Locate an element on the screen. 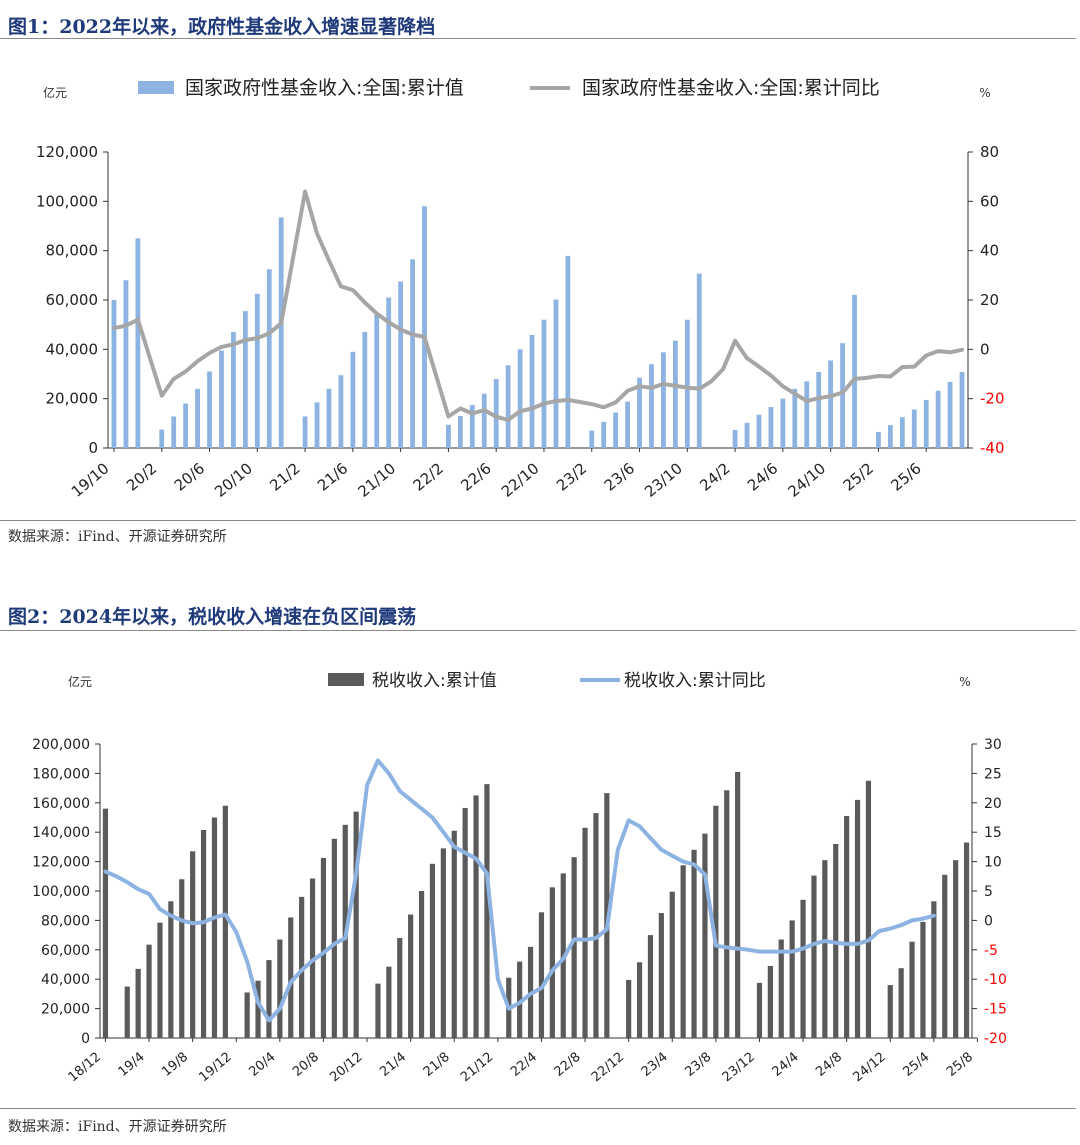 This screenshot has width=1080, height=1145. x-tick-label: 22/12 is located at coordinates (608, 1068).